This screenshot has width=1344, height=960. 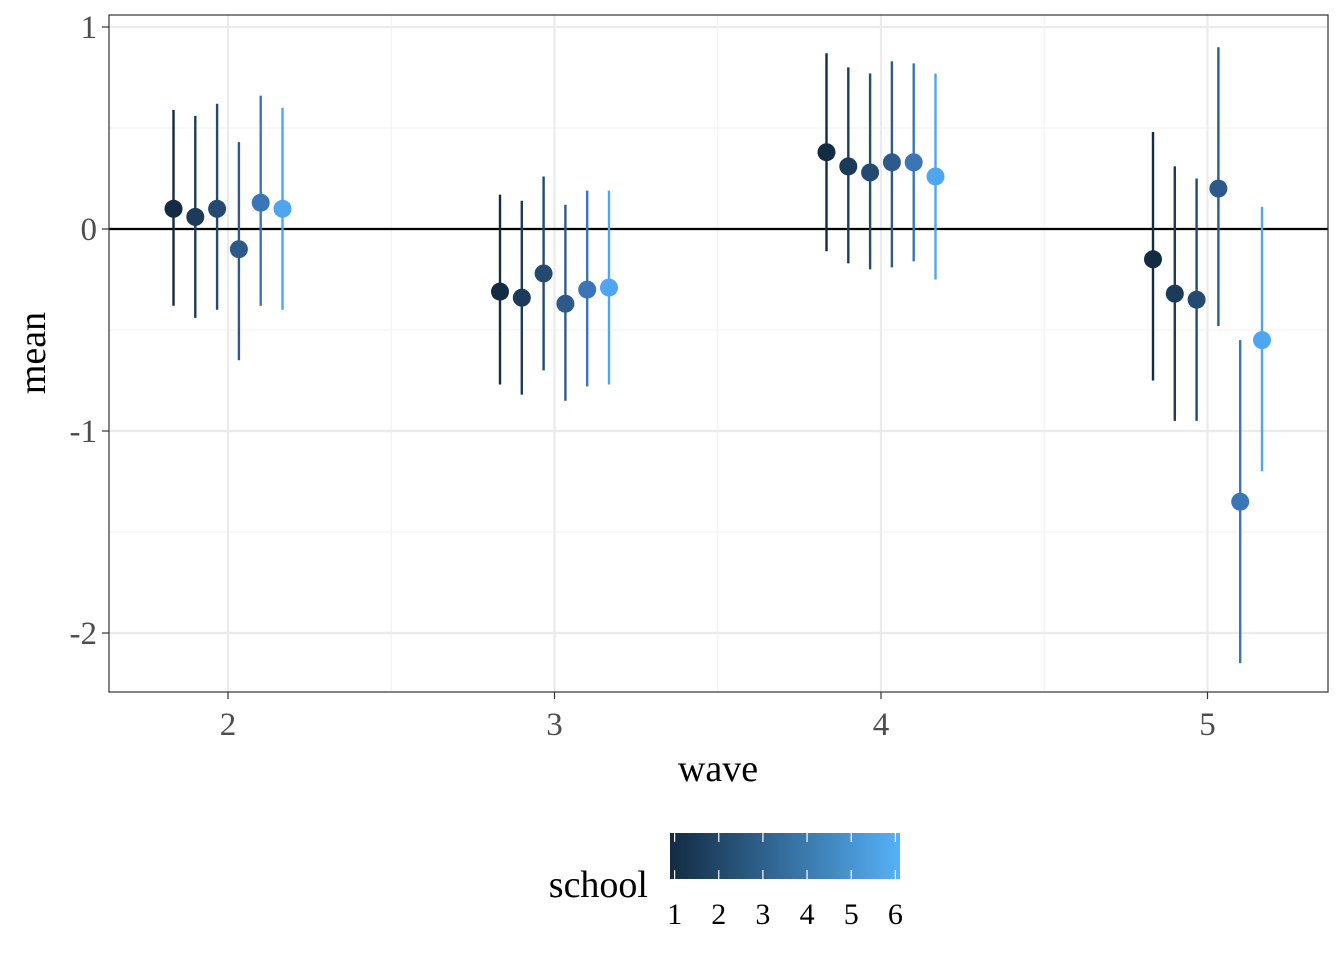 What do you see at coordinates (807, 914) in the screenshot?
I see `legend-label: 4` at bounding box center [807, 914].